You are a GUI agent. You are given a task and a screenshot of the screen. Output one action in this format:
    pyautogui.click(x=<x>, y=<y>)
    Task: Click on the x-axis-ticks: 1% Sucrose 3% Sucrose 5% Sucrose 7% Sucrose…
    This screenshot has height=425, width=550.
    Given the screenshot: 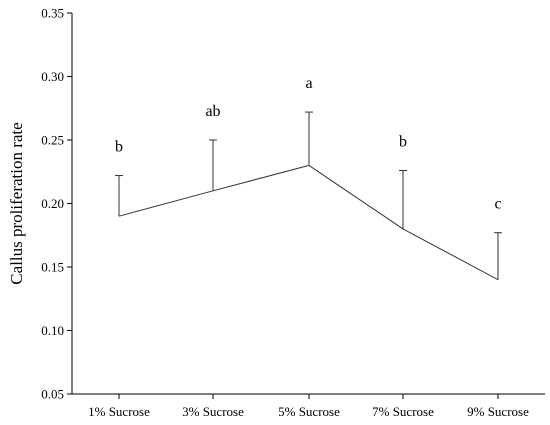 What is the action you would take?
    pyautogui.click(x=308, y=406)
    